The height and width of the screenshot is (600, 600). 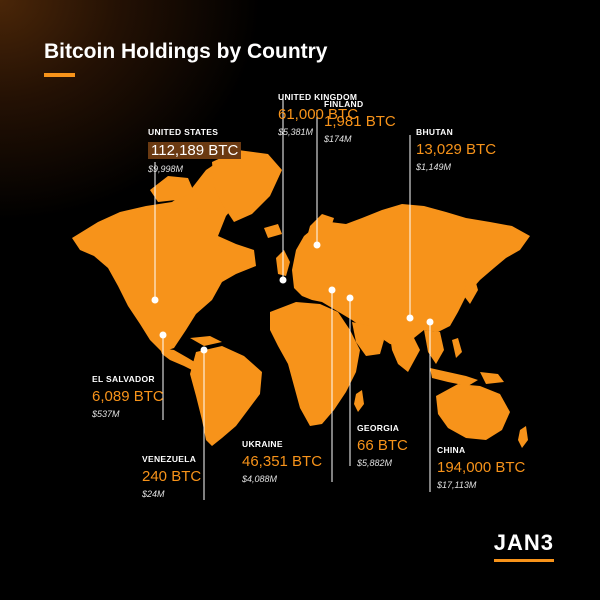 What do you see at coordinates (492, 378) in the screenshot?
I see `new-guinea` at bounding box center [492, 378].